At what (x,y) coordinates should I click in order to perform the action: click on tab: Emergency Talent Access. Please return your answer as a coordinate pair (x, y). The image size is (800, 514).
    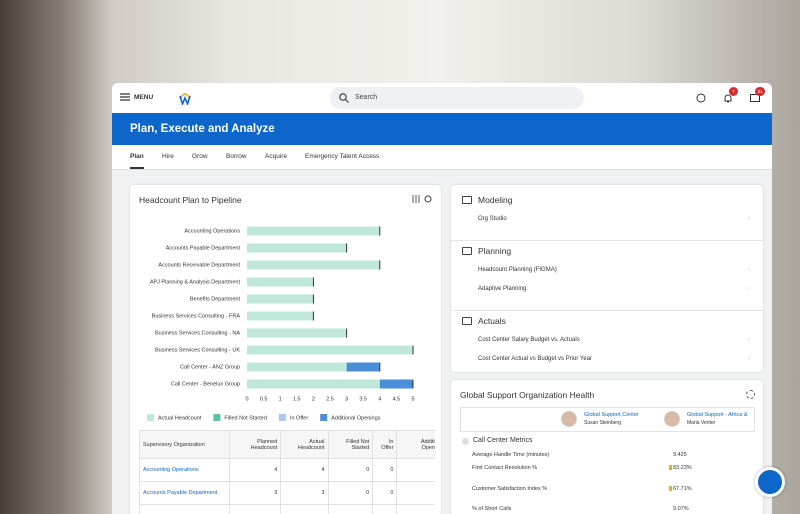
    Looking at the image, I should click on (342, 156).